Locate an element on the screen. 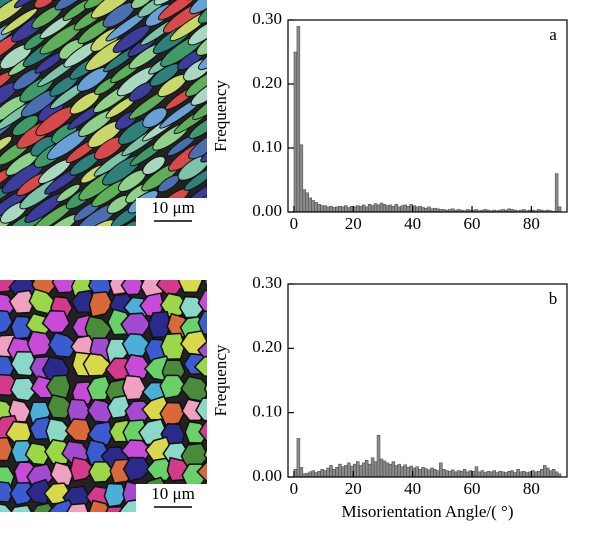 The height and width of the screenshot is (533, 598). x-axis-label: Misorientation Angle/( °) is located at coordinates (427, 511).